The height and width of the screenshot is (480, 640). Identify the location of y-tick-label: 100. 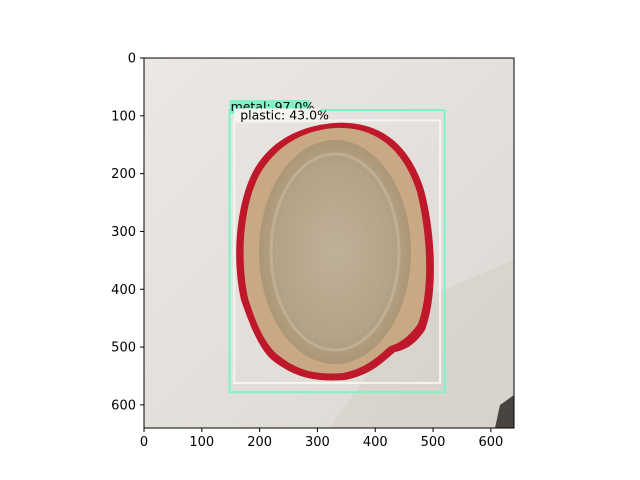
(123, 116).